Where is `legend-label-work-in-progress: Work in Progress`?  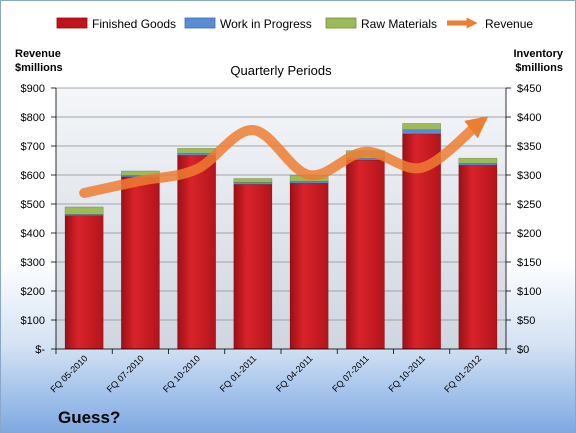
legend-label-work-in-progress: Work in Progress is located at coordinates (266, 24).